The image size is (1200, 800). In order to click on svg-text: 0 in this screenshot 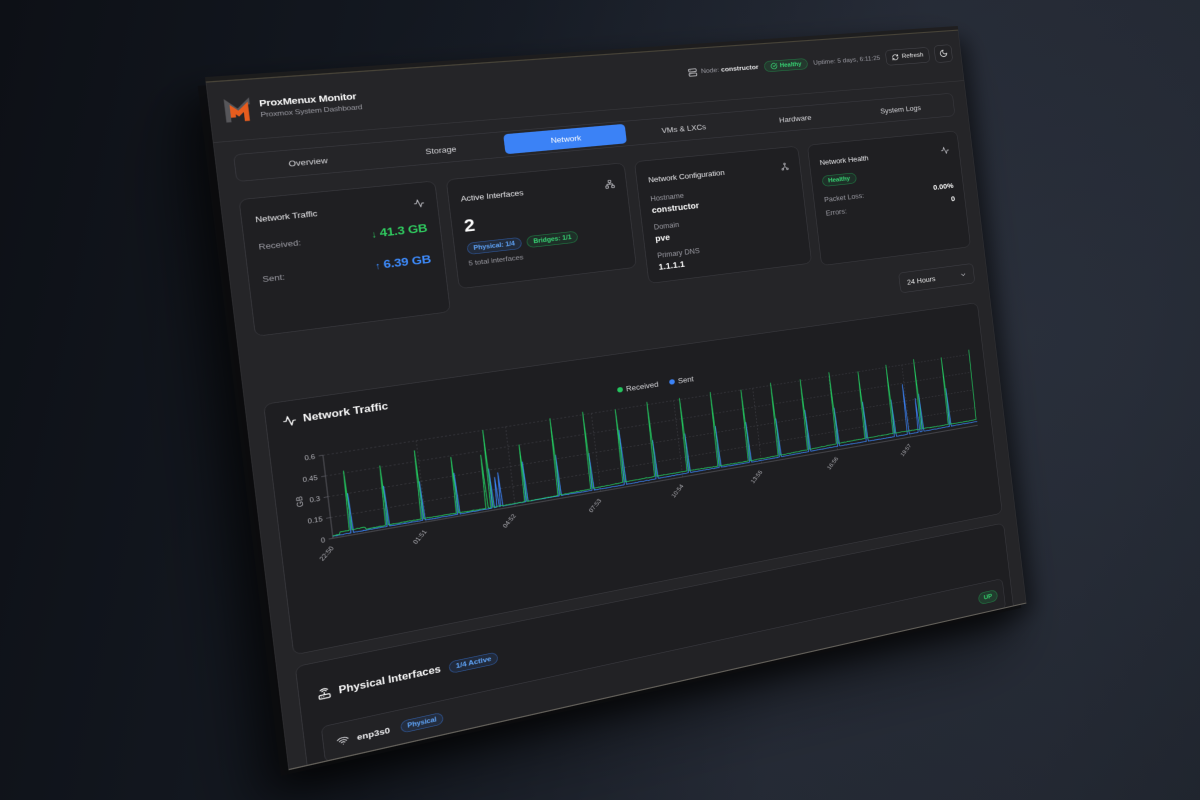, I will do `click(322, 540)`.